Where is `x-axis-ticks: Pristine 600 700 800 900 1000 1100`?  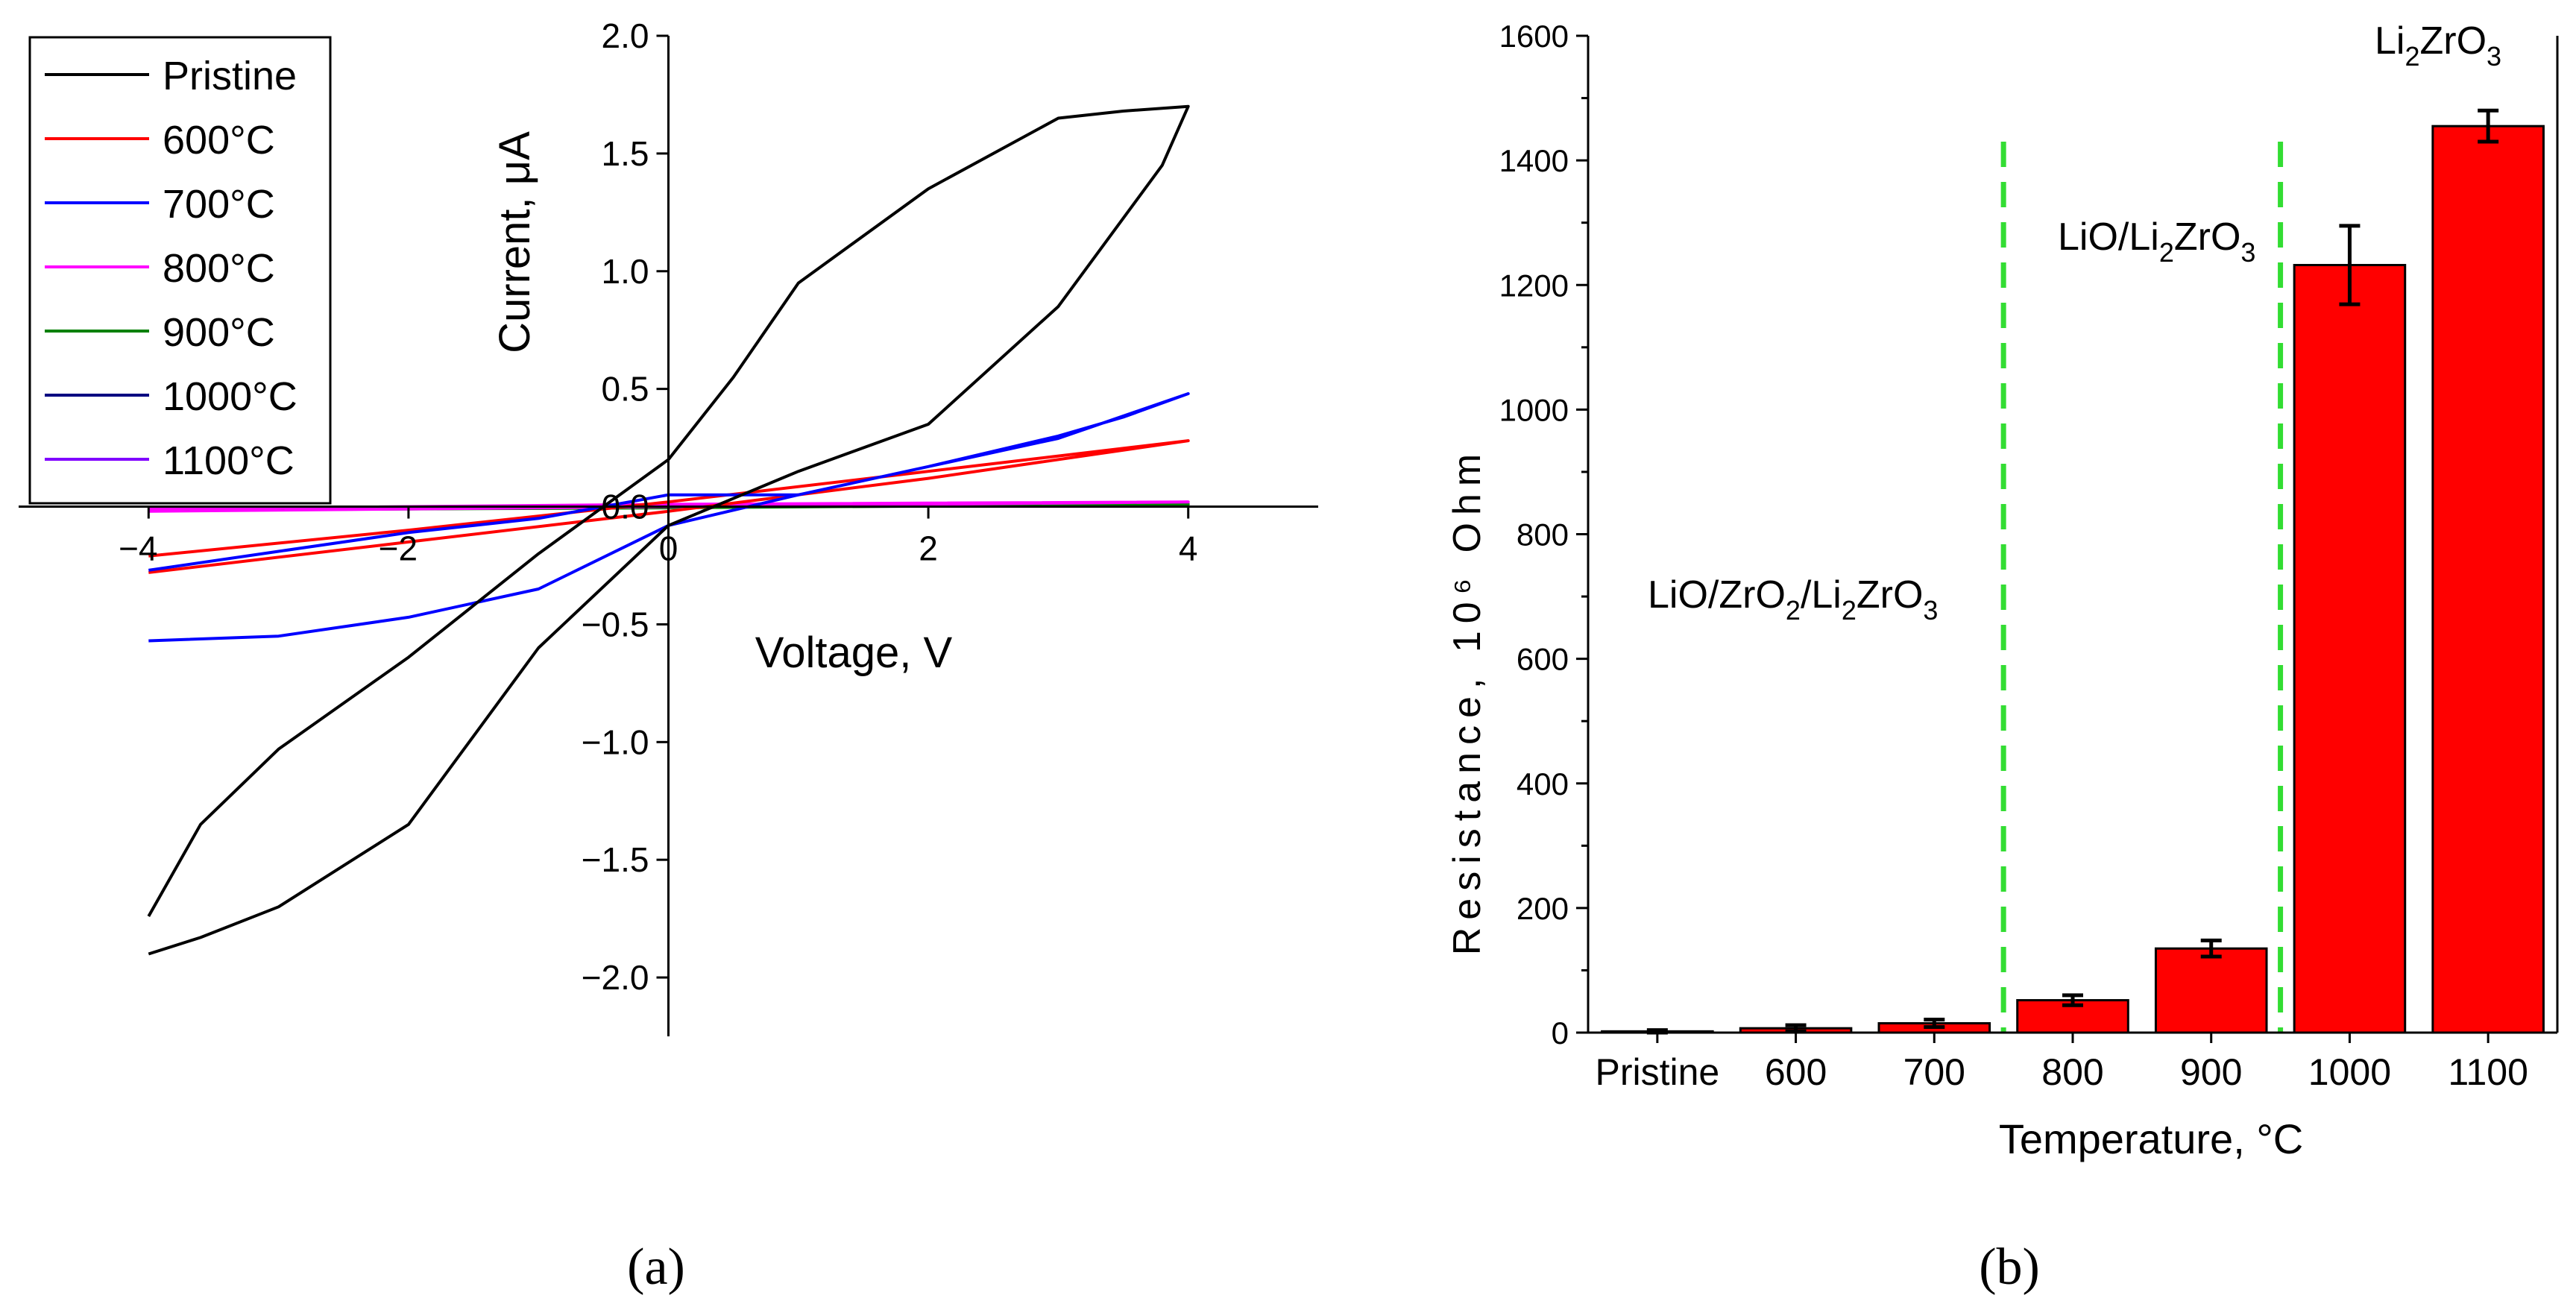
x-axis-ticks: Pristine 600 700 800 900 1000 1100 is located at coordinates (2061, 1063).